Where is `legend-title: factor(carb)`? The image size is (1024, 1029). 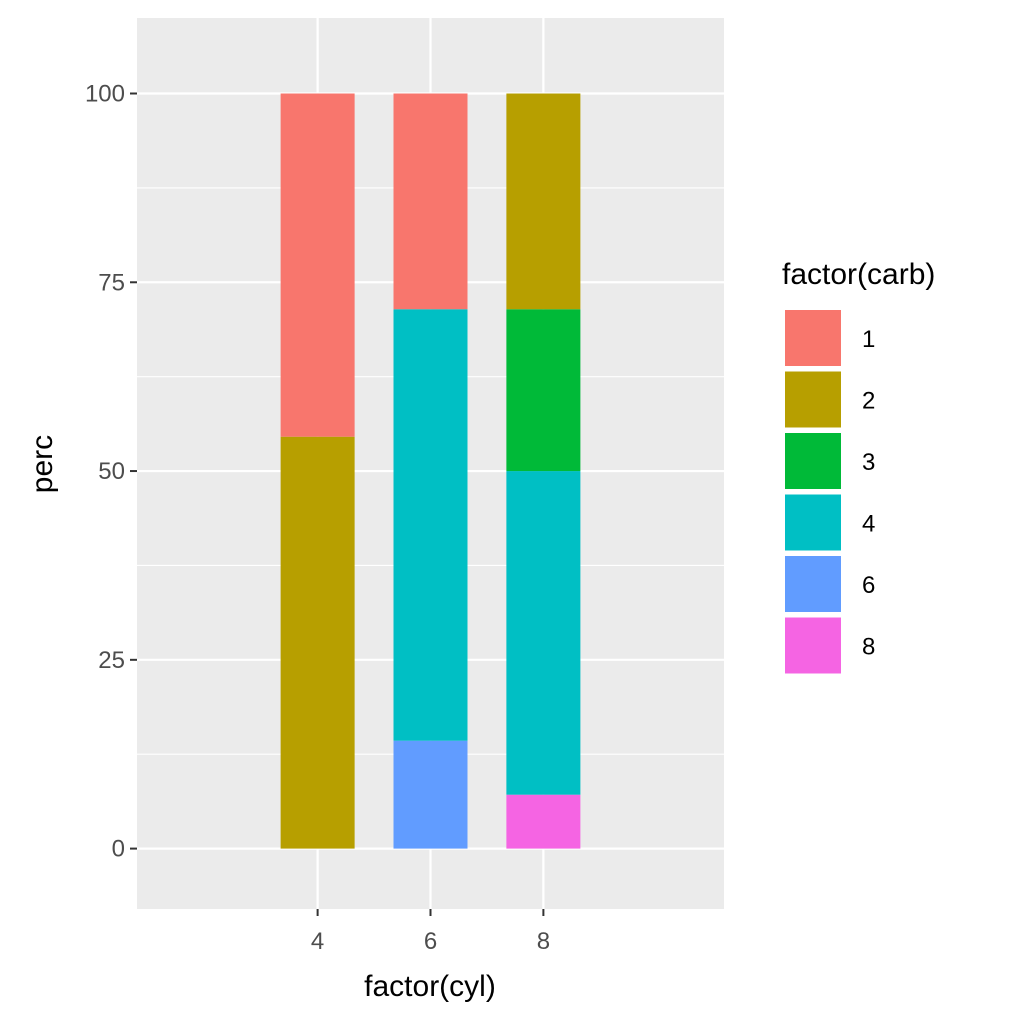
legend-title: factor(carb) is located at coordinates (858, 274).